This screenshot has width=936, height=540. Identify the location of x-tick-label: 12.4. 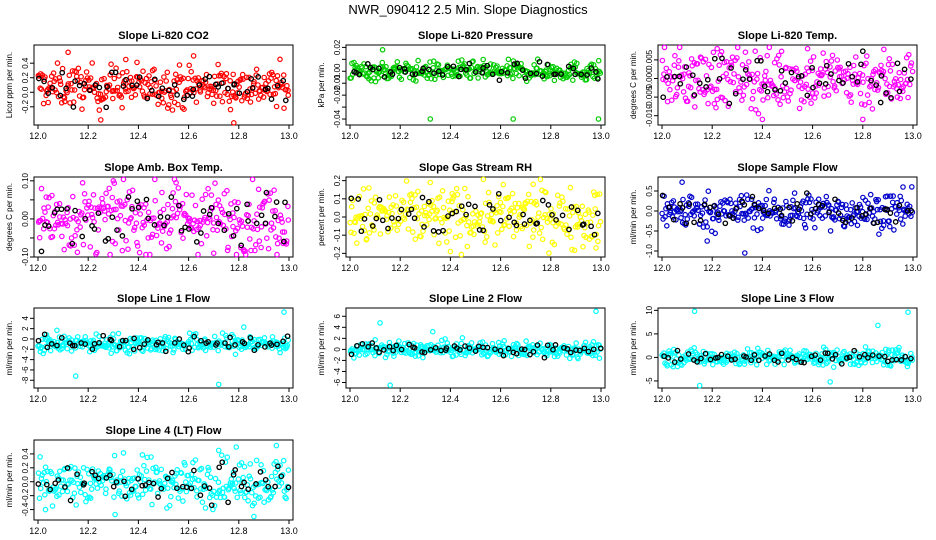
(139, 268).